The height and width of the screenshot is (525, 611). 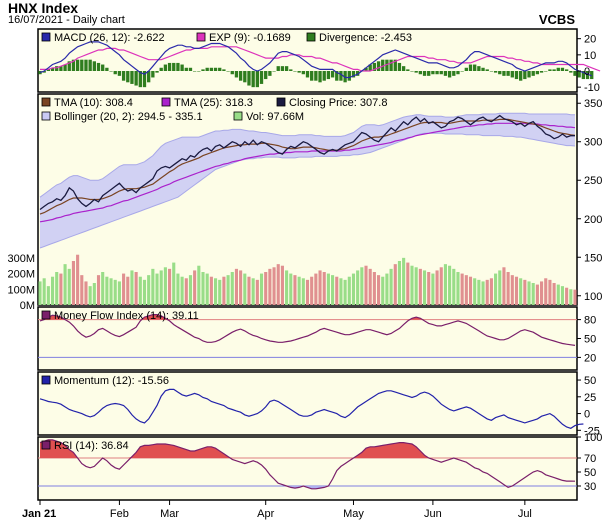 I want to click on price-ytick-label: 200, so click(x=593, y=220).